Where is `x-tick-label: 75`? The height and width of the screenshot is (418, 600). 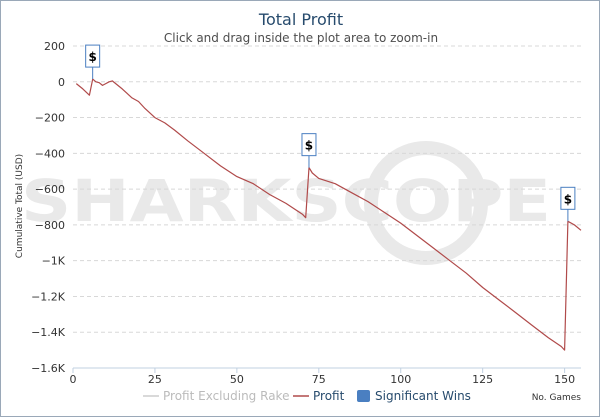 x-tick-label: 75 is located at coordinates (319, 379).